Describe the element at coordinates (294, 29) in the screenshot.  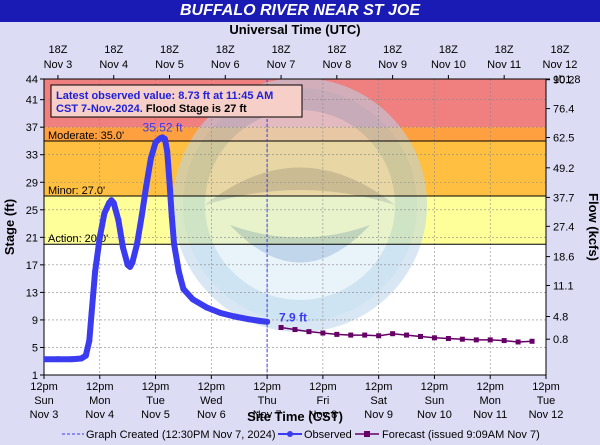
I see `top-axis-title: Universal Time (UTC)` at that location.